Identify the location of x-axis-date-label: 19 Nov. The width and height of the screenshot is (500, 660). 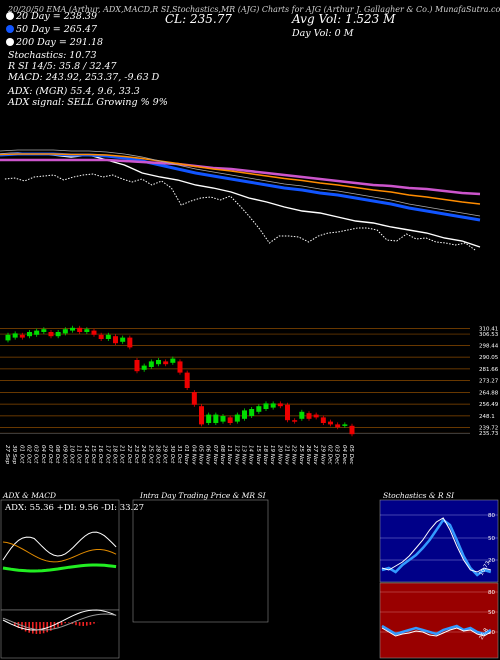
(272, 455).